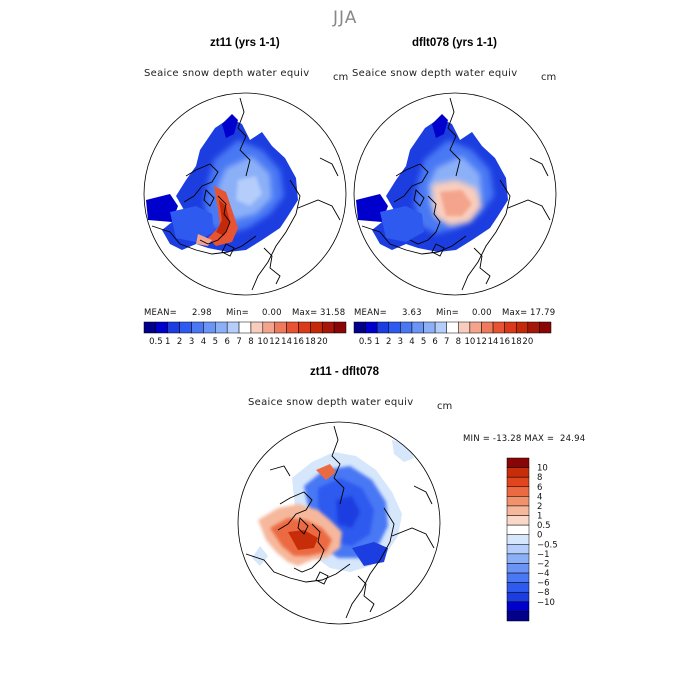  I want to click on panel2-min-label: Min=, so click(448, 313).